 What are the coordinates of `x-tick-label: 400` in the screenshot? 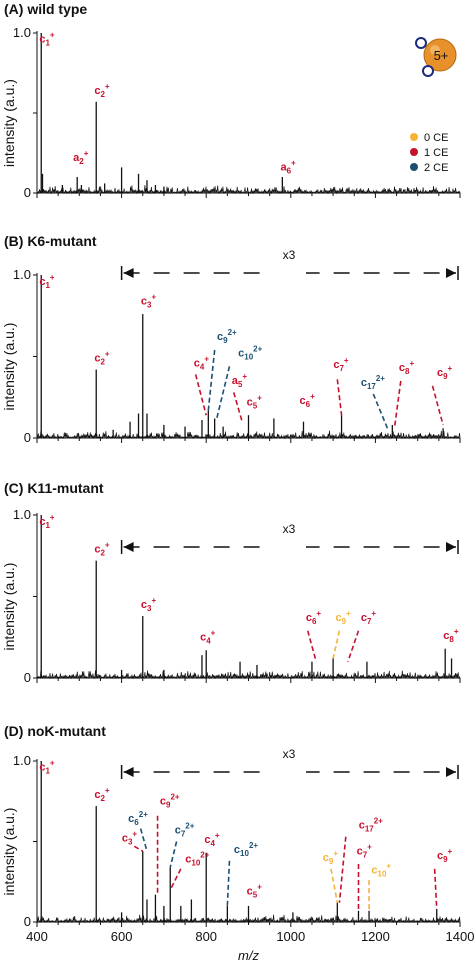 It's located at (37, 936).